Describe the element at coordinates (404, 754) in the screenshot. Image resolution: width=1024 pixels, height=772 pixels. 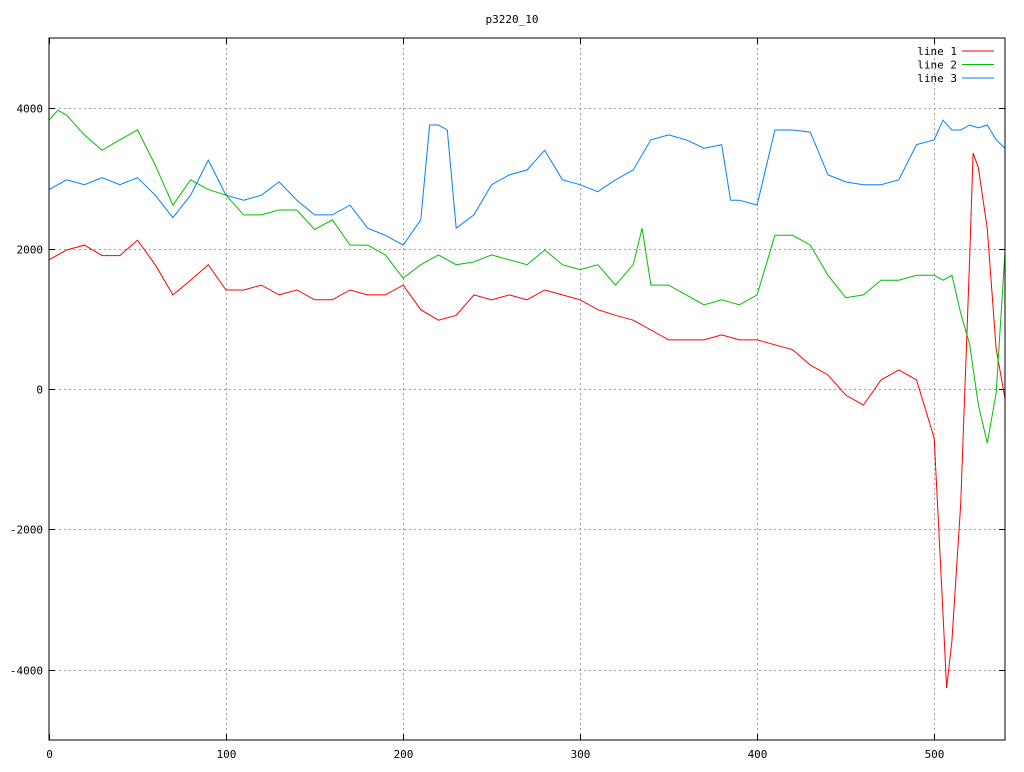
I see `x-tick-label: 200` at that location.